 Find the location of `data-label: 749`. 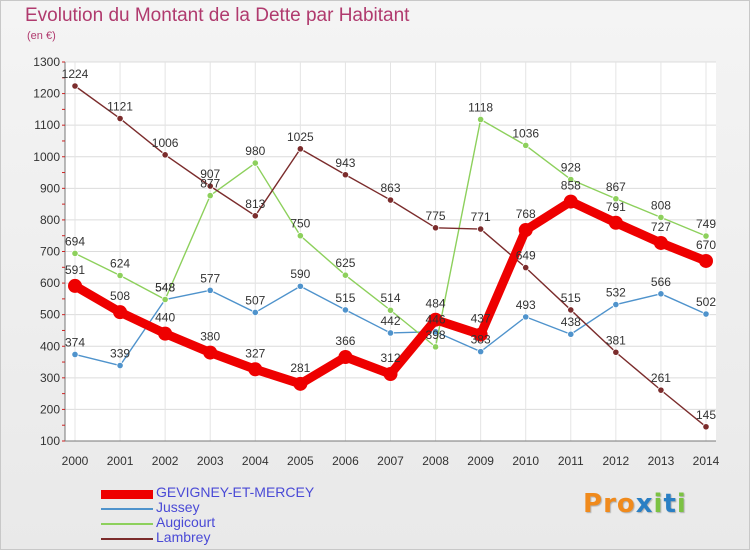

data-label: 749 is located at coordinates (706, 224).